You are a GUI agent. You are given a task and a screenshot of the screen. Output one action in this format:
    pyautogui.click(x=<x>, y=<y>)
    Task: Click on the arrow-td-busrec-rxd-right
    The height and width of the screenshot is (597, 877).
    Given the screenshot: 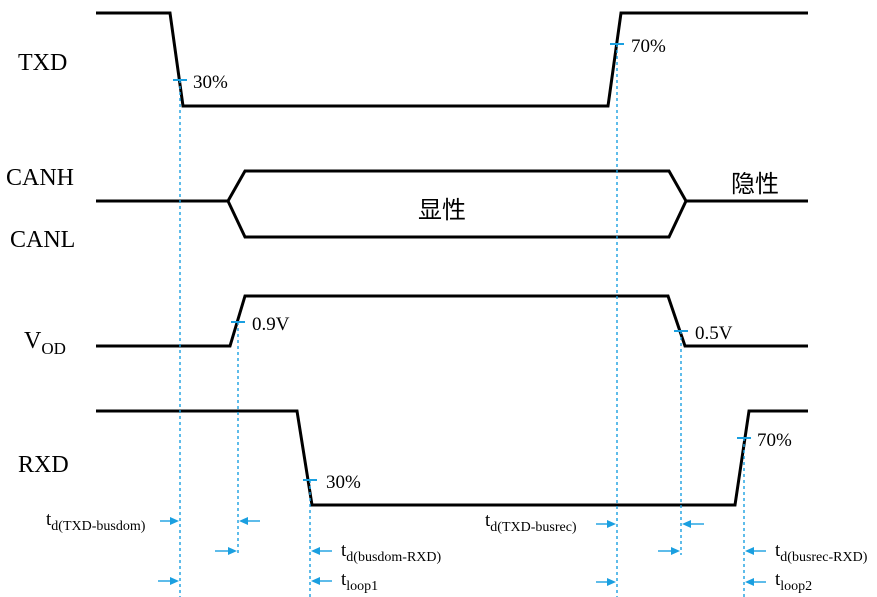 What is the action you would take?
    pyautogui.click(x=755, y=551)
    